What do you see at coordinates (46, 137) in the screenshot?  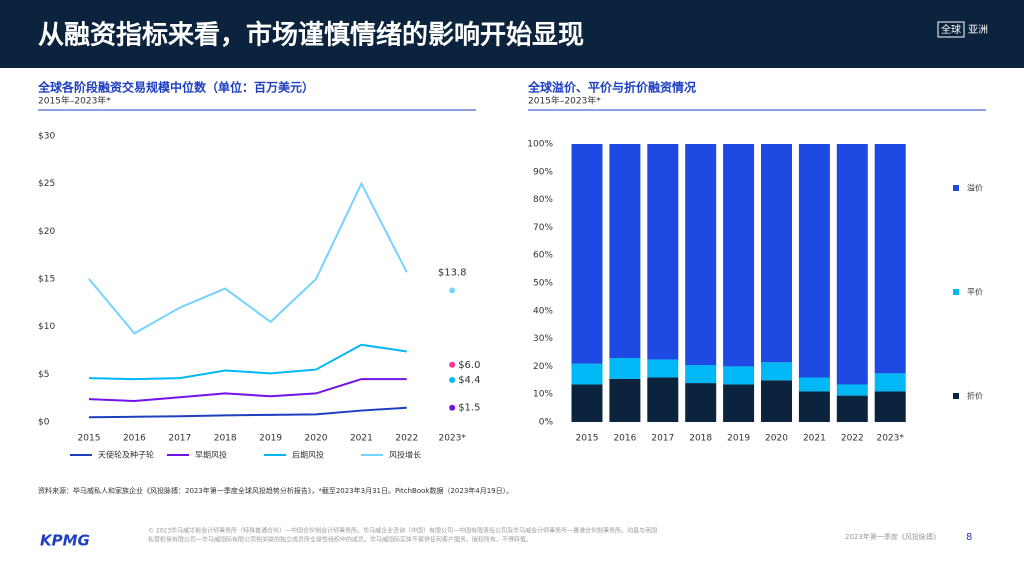 I see `y-tick-label: $30` at bounding box center [46, 137].